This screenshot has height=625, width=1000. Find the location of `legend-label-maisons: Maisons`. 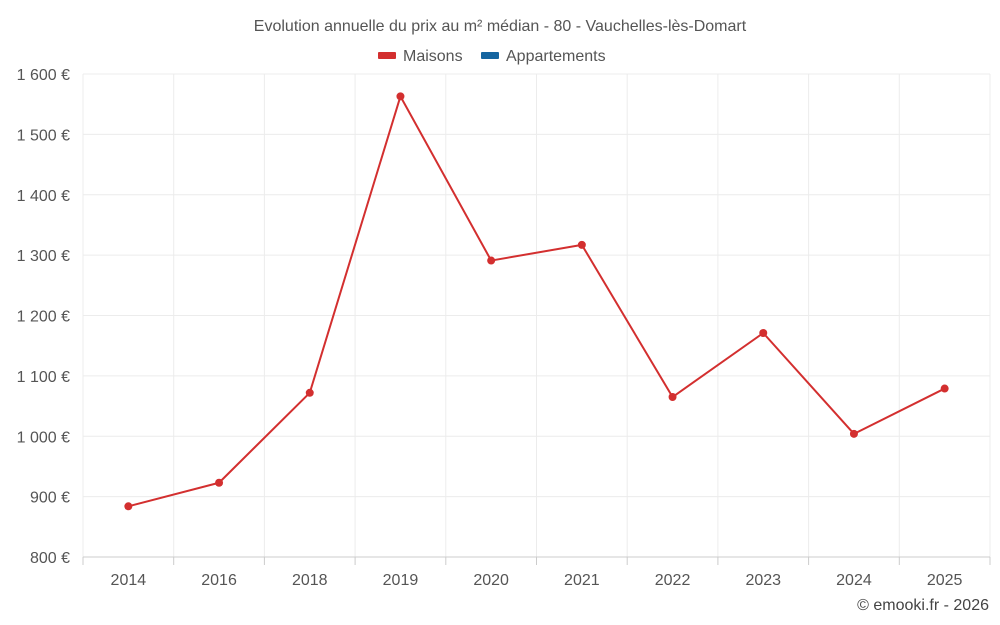

legend-label-maisons: Maisons is located at coordinates (433, 56).